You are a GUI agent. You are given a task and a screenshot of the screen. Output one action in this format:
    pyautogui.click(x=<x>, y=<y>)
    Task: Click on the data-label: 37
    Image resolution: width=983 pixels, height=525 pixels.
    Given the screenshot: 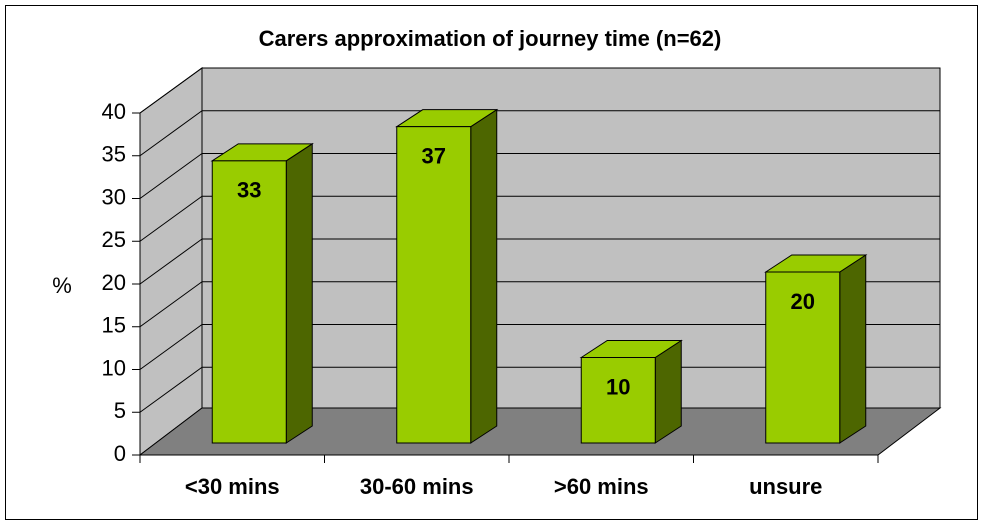 What is the action you would take?
    pyautogui.click(x=434, y=155)
    